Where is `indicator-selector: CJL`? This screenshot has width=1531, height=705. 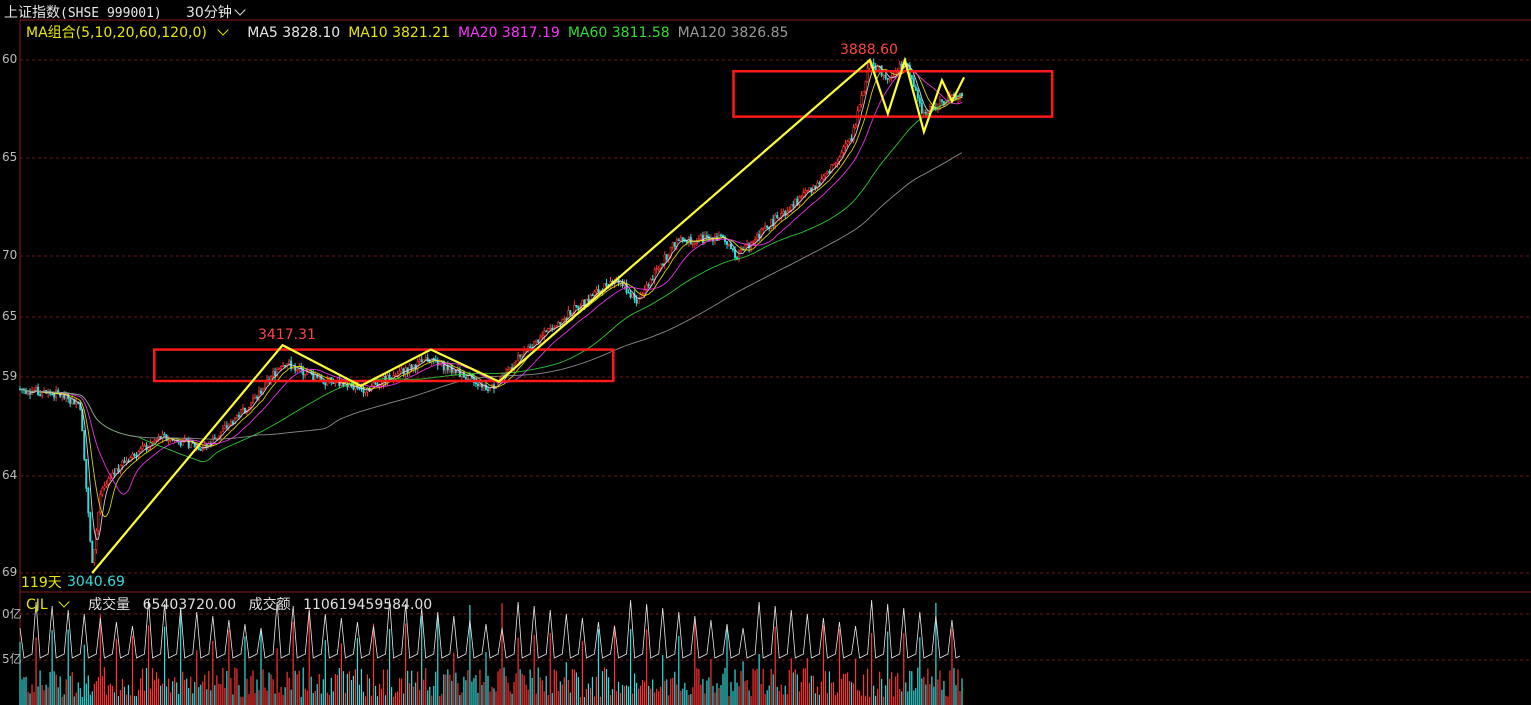 indicator-selector: CJL is located at coordinates (51, 604).